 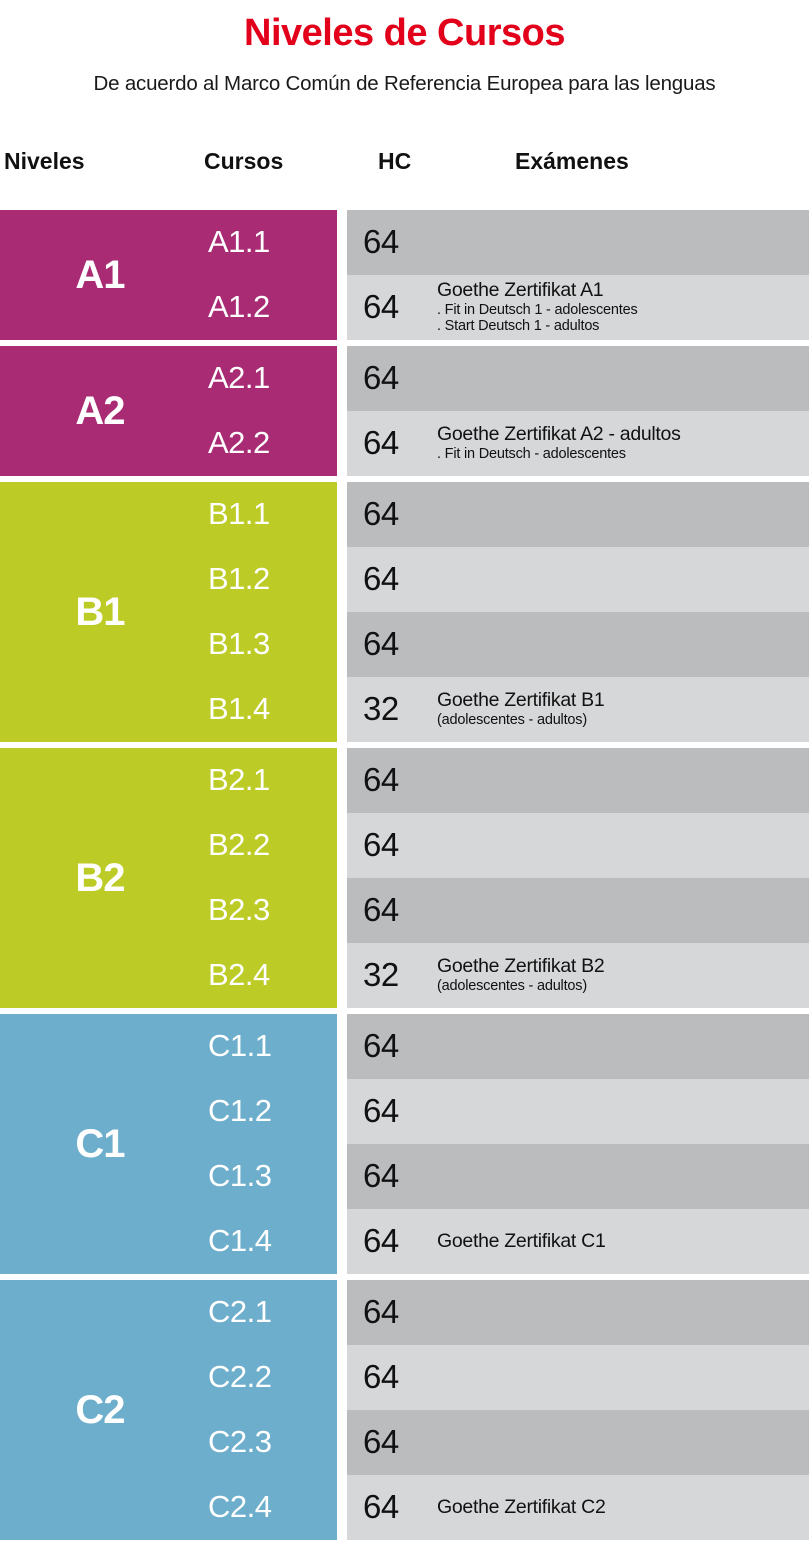 I want to click on exam-name: Goethe Zertifikat C2, so click(x=521, y=1506).